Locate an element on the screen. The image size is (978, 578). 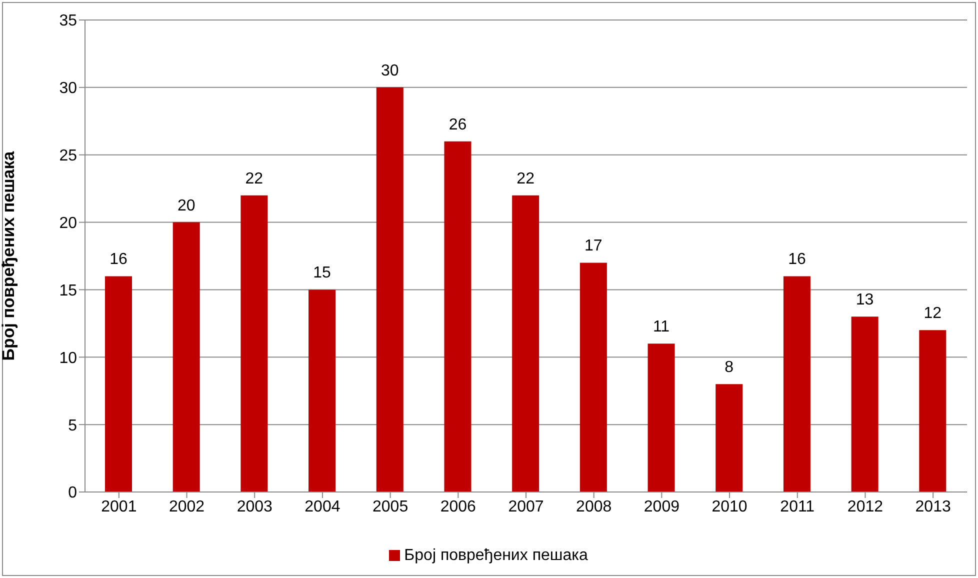
y-tick-label: 0 is located at coordinates (73, 493).